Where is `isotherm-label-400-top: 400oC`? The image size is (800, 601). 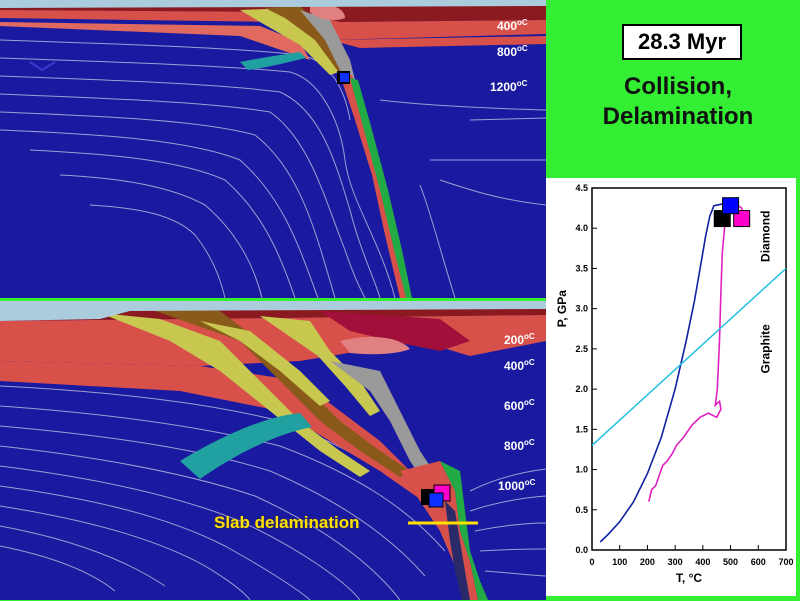 isotherm-label-400-top: 400oC is located at coordinates (512, 25).